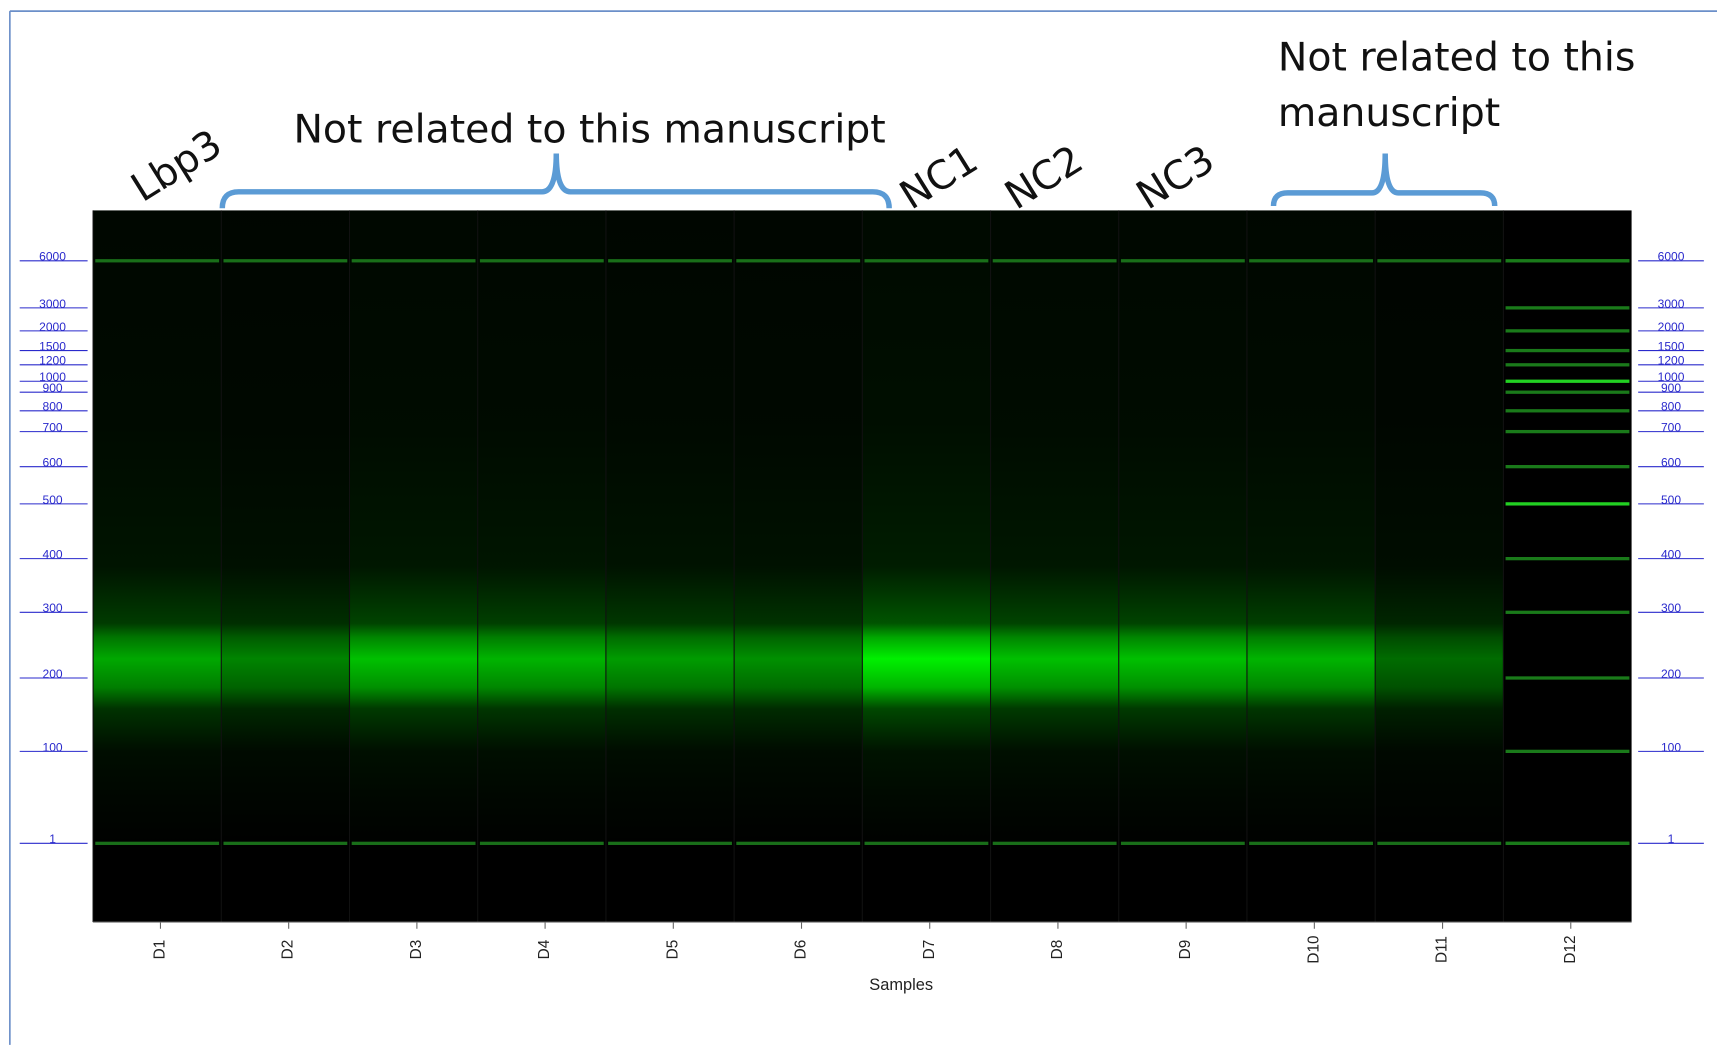  I want to click on lane-label: D10, so click(1313, 949).